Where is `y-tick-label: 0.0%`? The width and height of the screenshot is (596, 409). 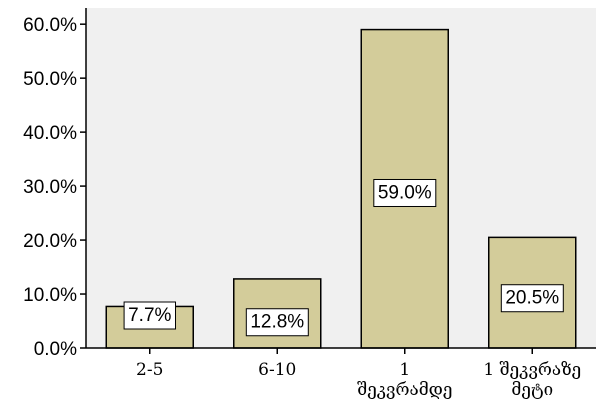
y-tick-label: 0.0% is located at coordinates (55, 349).